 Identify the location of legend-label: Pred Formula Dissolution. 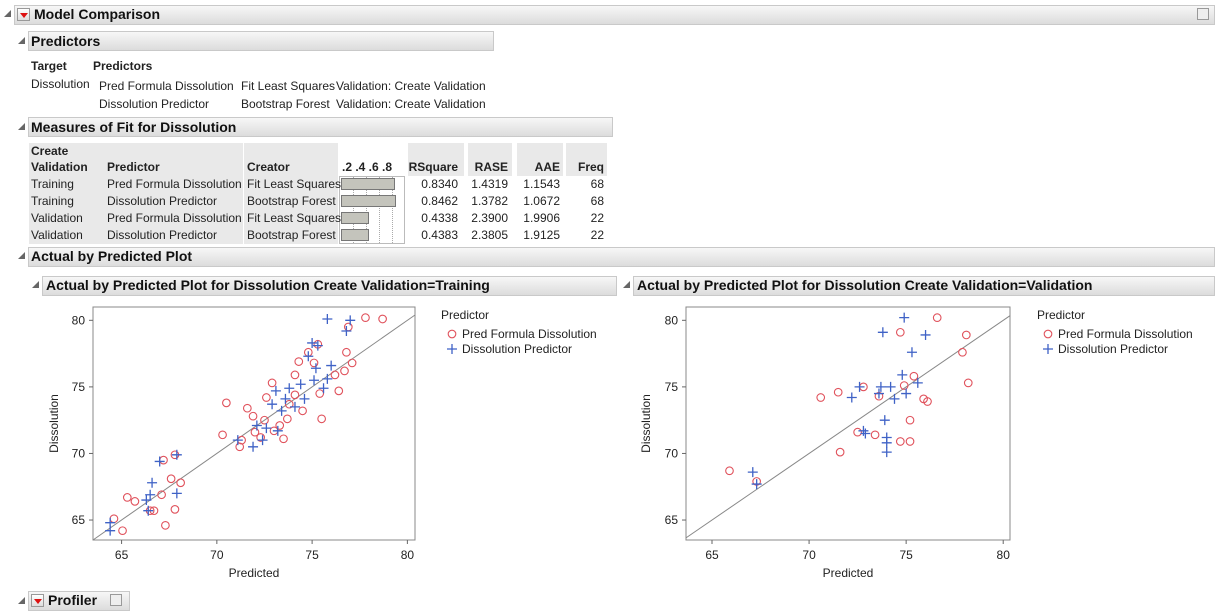
(529, 334).